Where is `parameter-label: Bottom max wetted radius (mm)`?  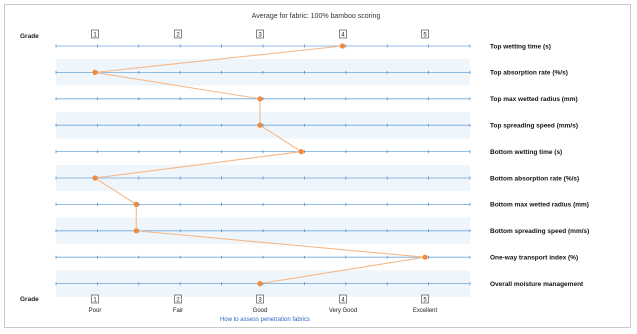 parameter-label: Bottom max wetted radius (mm) is located at coordinates (539, 205).